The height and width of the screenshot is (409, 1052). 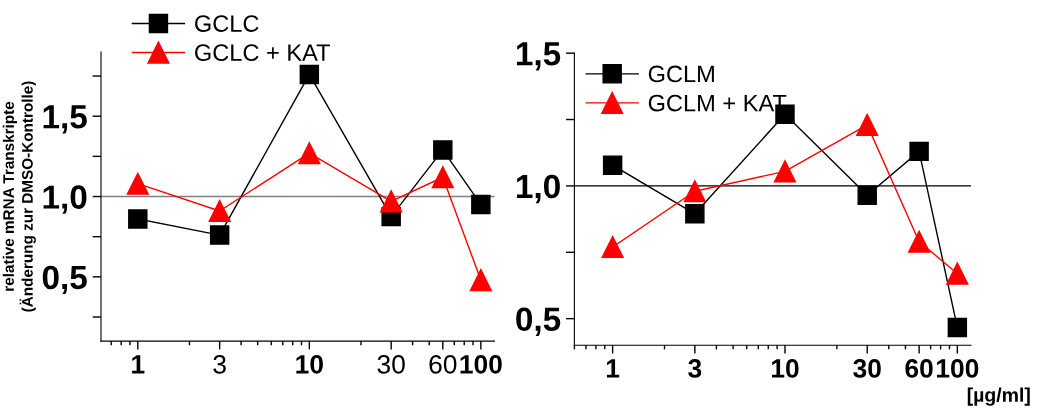 I want to click on legend-label: GCLM, so click(x=681, y=74).